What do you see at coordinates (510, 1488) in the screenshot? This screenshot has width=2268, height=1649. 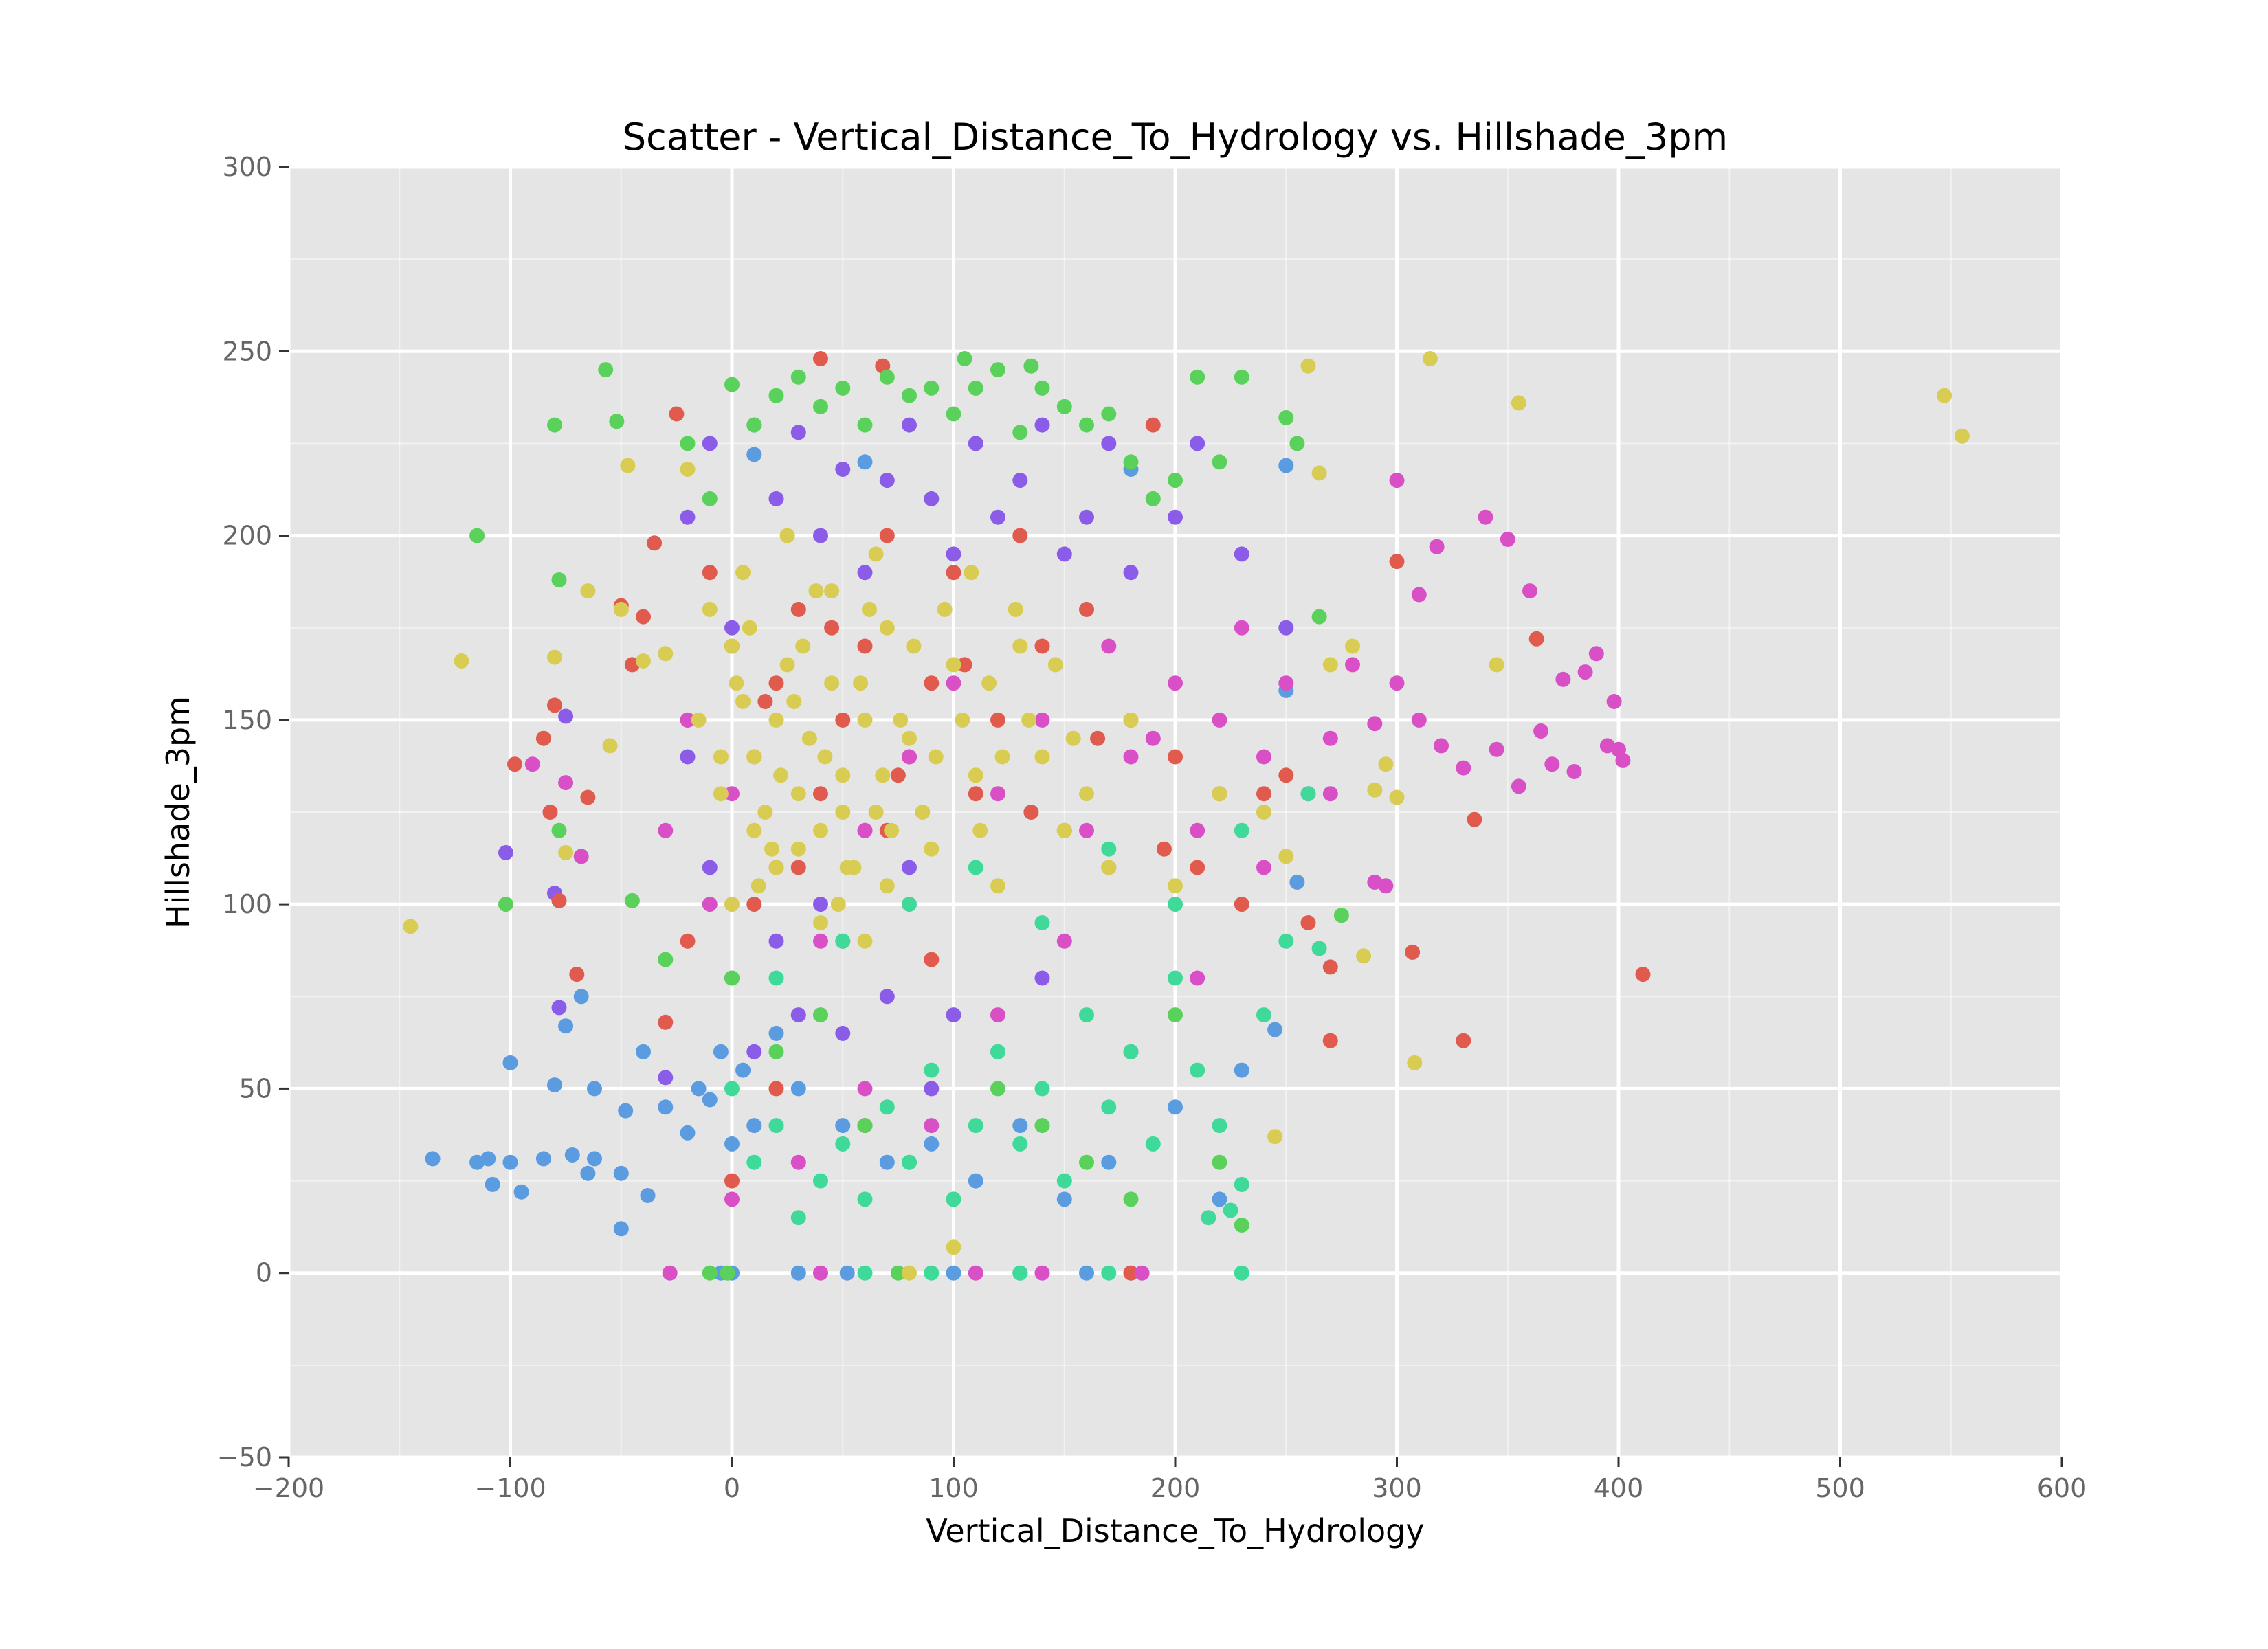 I see `x-tick-label: −100` at bounding box center [510, 1488].